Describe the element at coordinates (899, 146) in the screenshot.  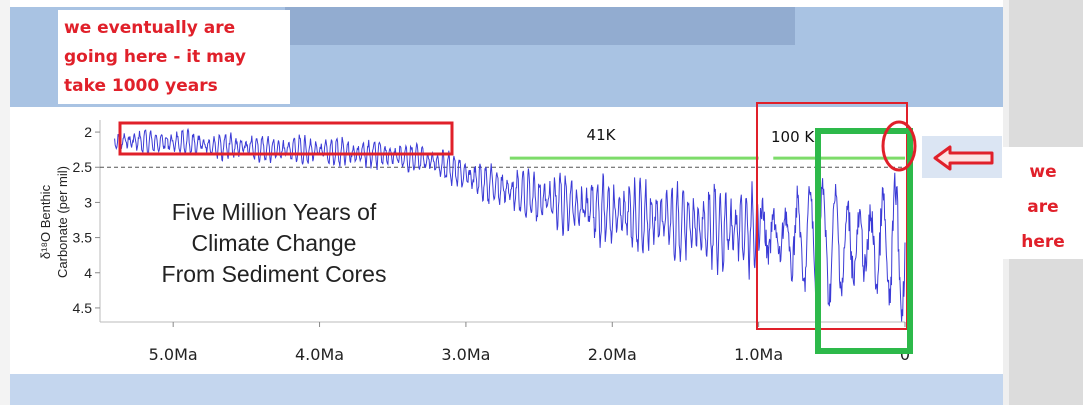
I see `circle-marker-red` at that location.